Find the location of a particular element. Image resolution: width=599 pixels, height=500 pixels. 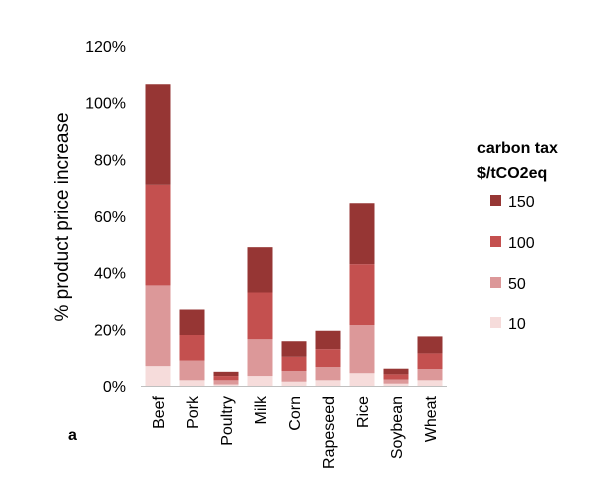

legend: carbon tax $/tCO2eq 150 100 50 10 is located at coordinates (517, 236).